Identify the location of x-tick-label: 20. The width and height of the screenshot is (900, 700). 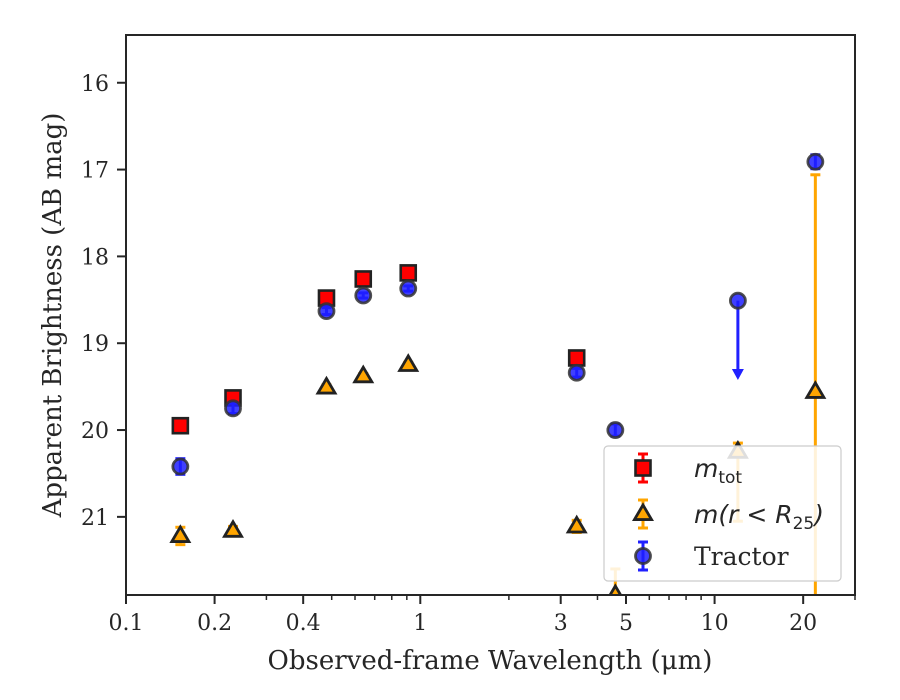
(803, 623).